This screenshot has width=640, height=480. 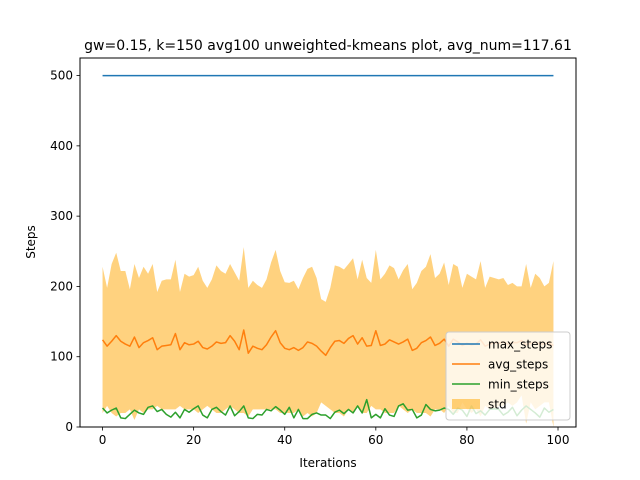 I want to click on y-tick-label: 300, so click(x=61, y=216).